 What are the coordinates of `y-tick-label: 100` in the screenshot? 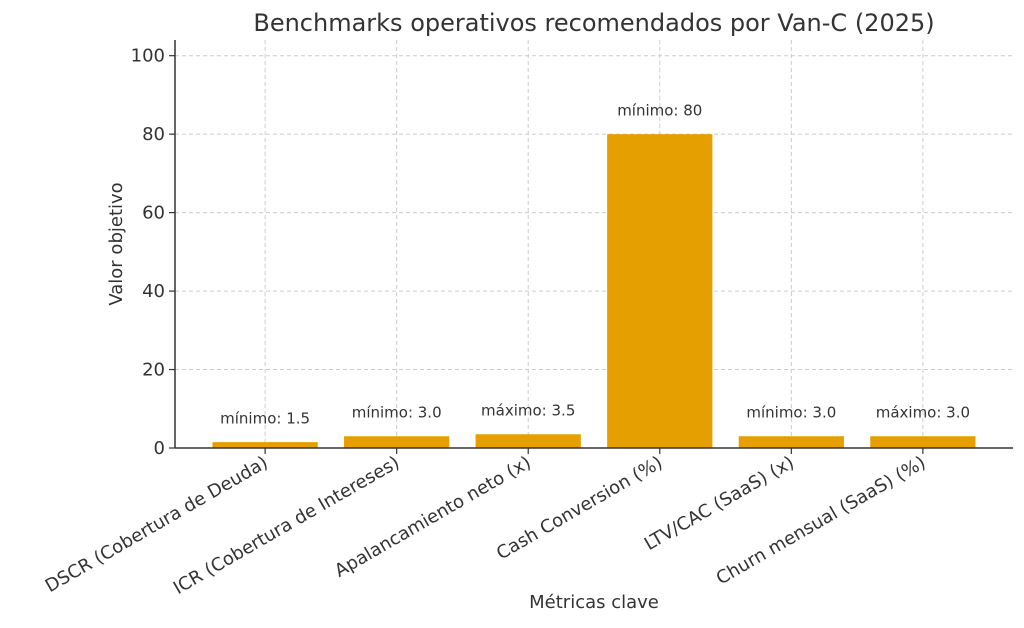 It's located at (148, 56).